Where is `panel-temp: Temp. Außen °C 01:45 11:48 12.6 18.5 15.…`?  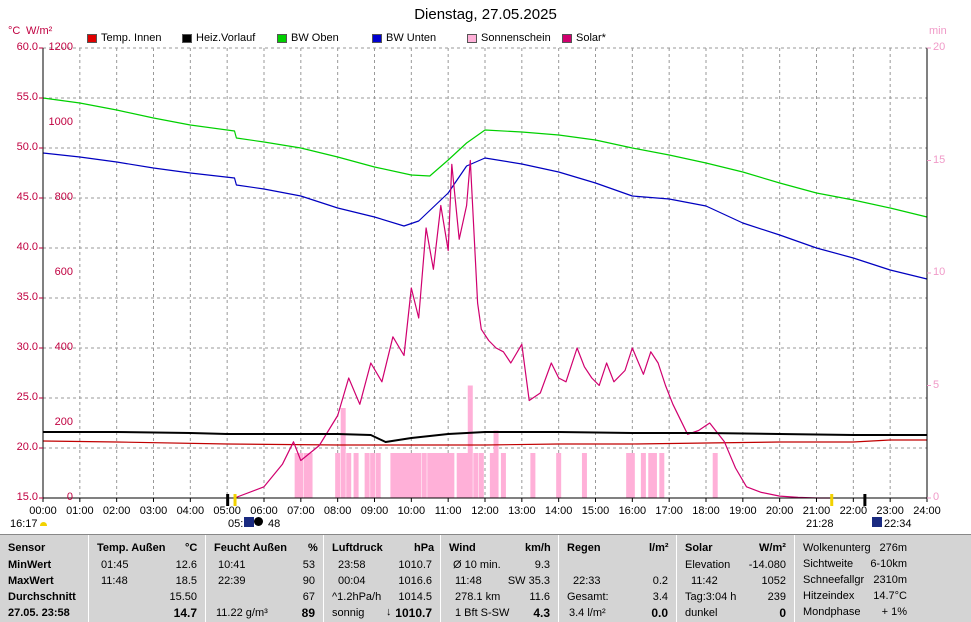 panel-temp: Temp. Außen °C 01:45 11:48 12.6 18.5 15.… is located at coordinates (146, 578).